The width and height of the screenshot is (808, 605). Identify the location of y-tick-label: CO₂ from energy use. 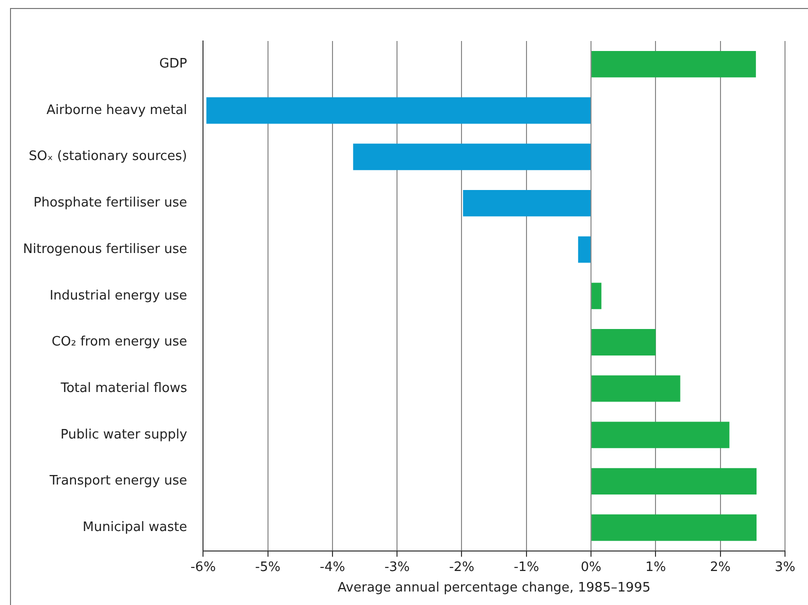
(120, 342).